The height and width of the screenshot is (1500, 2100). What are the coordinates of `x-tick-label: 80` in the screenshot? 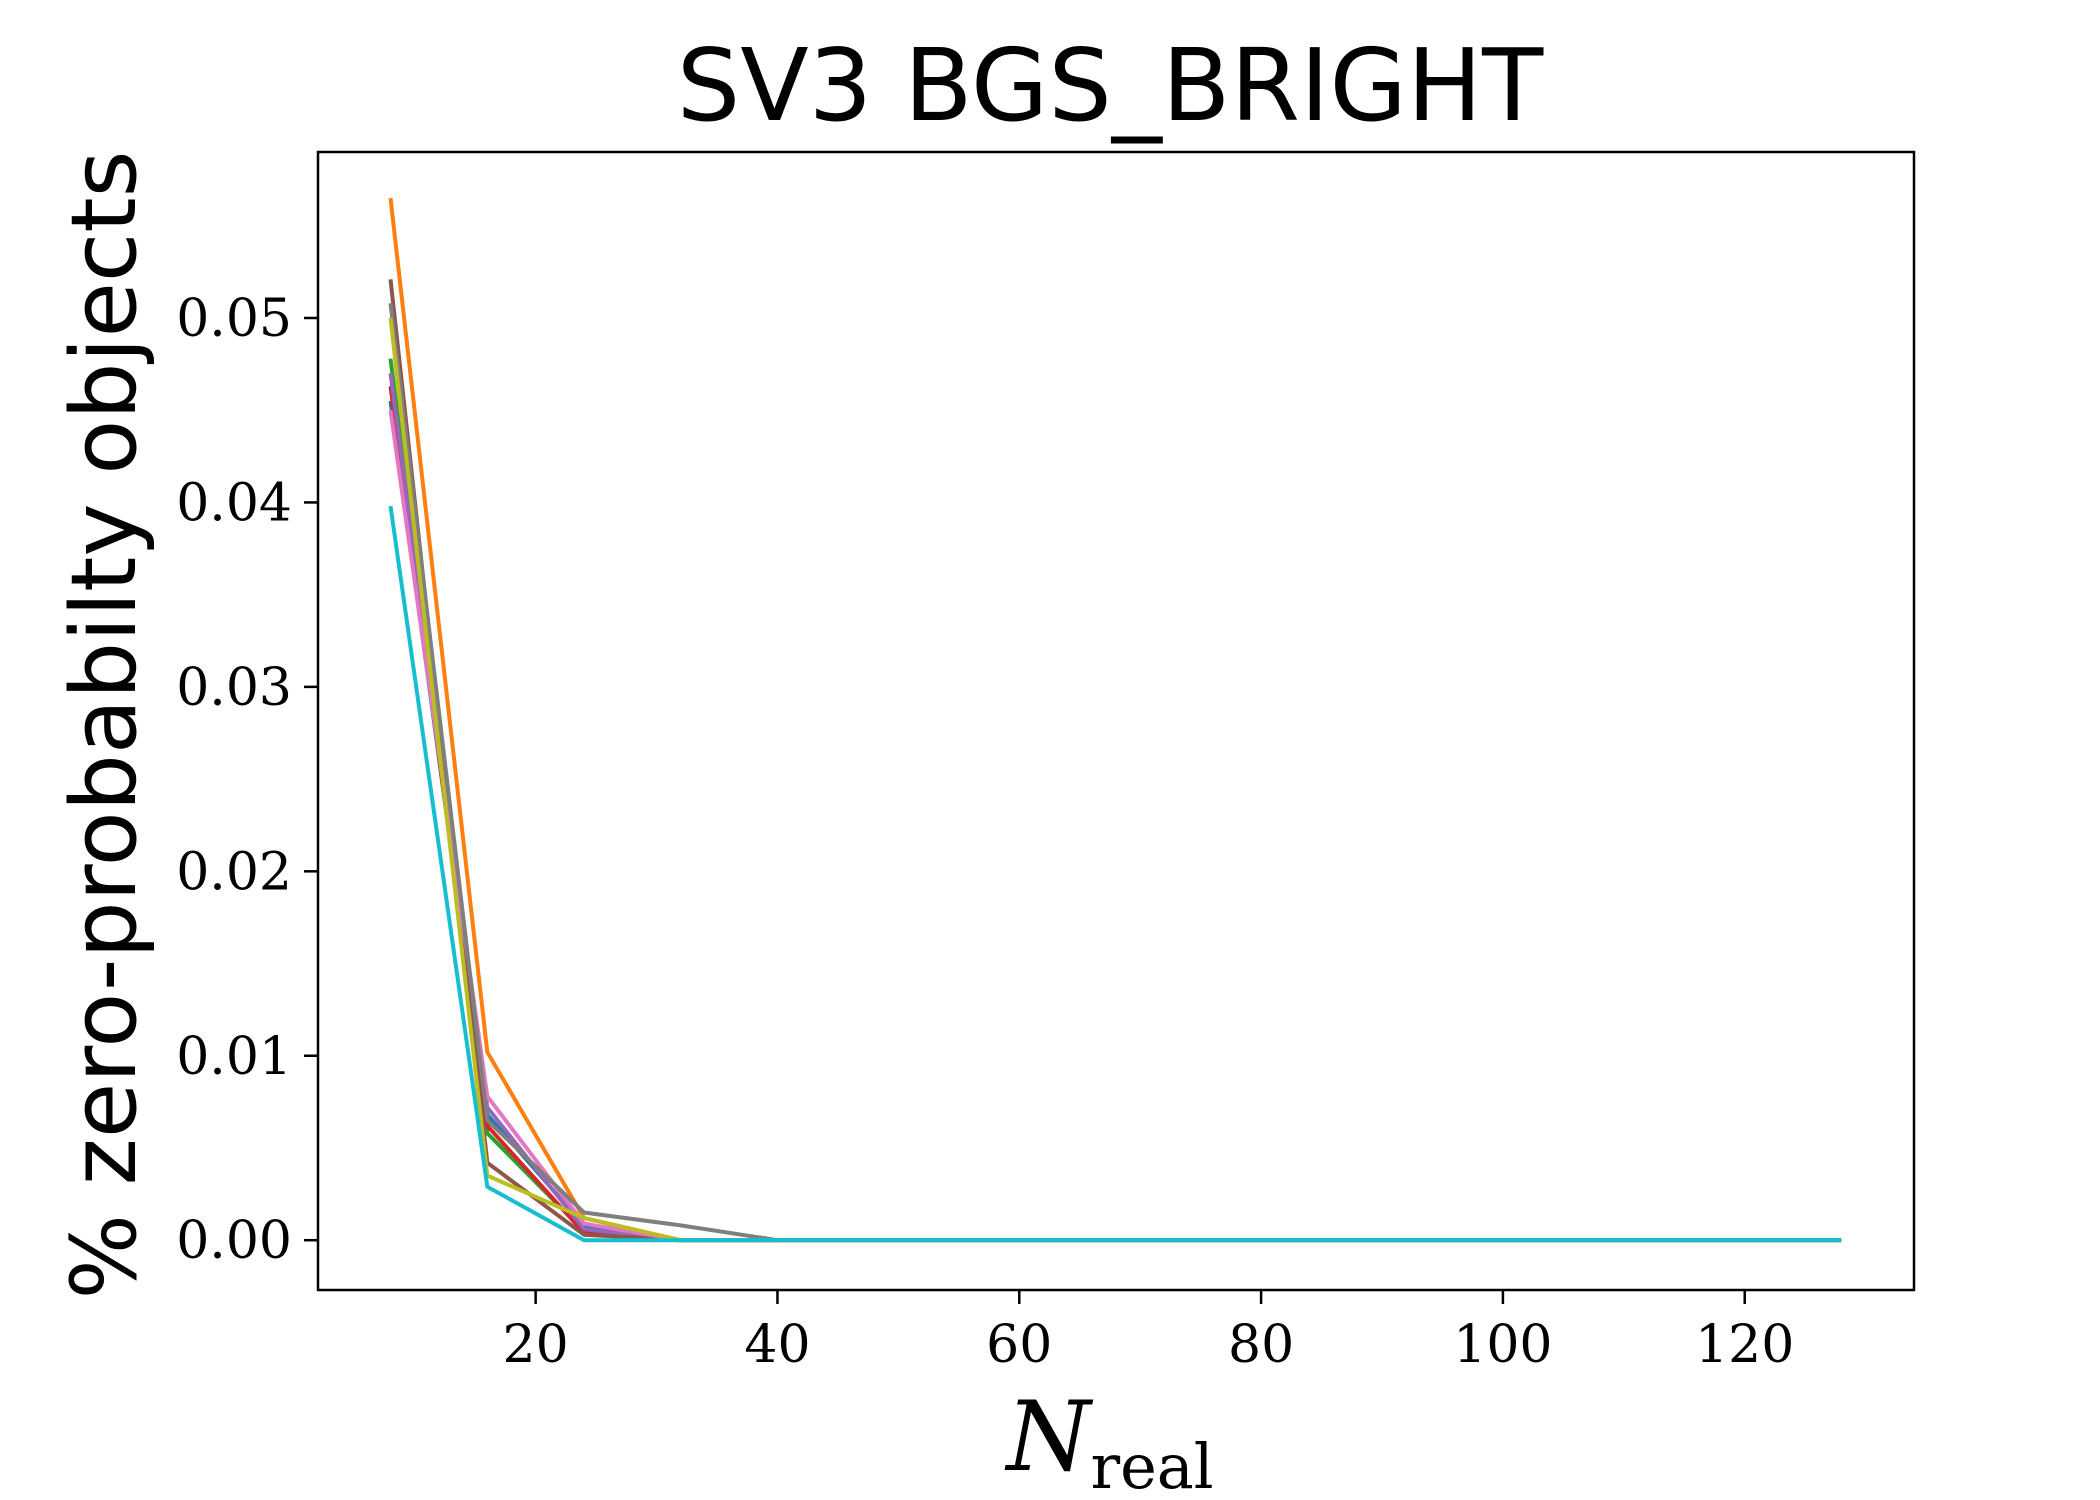 It's located at (1261, 1345).